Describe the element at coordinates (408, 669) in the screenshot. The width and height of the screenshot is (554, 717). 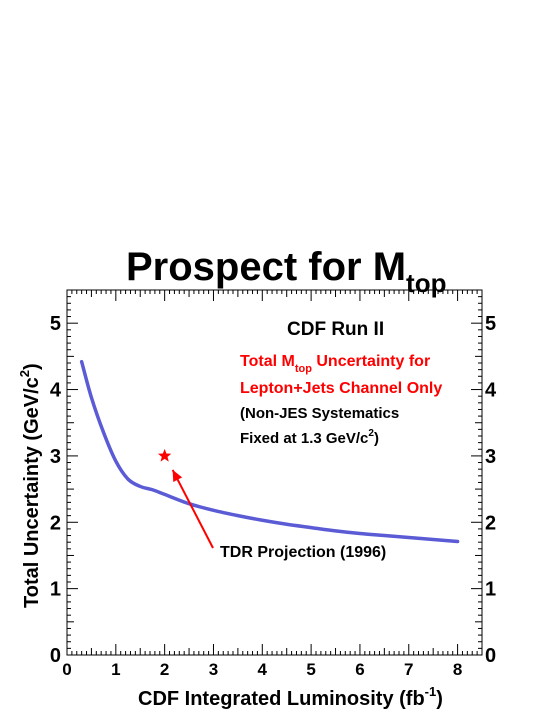
I see `x-tick-label: 7` at that location.